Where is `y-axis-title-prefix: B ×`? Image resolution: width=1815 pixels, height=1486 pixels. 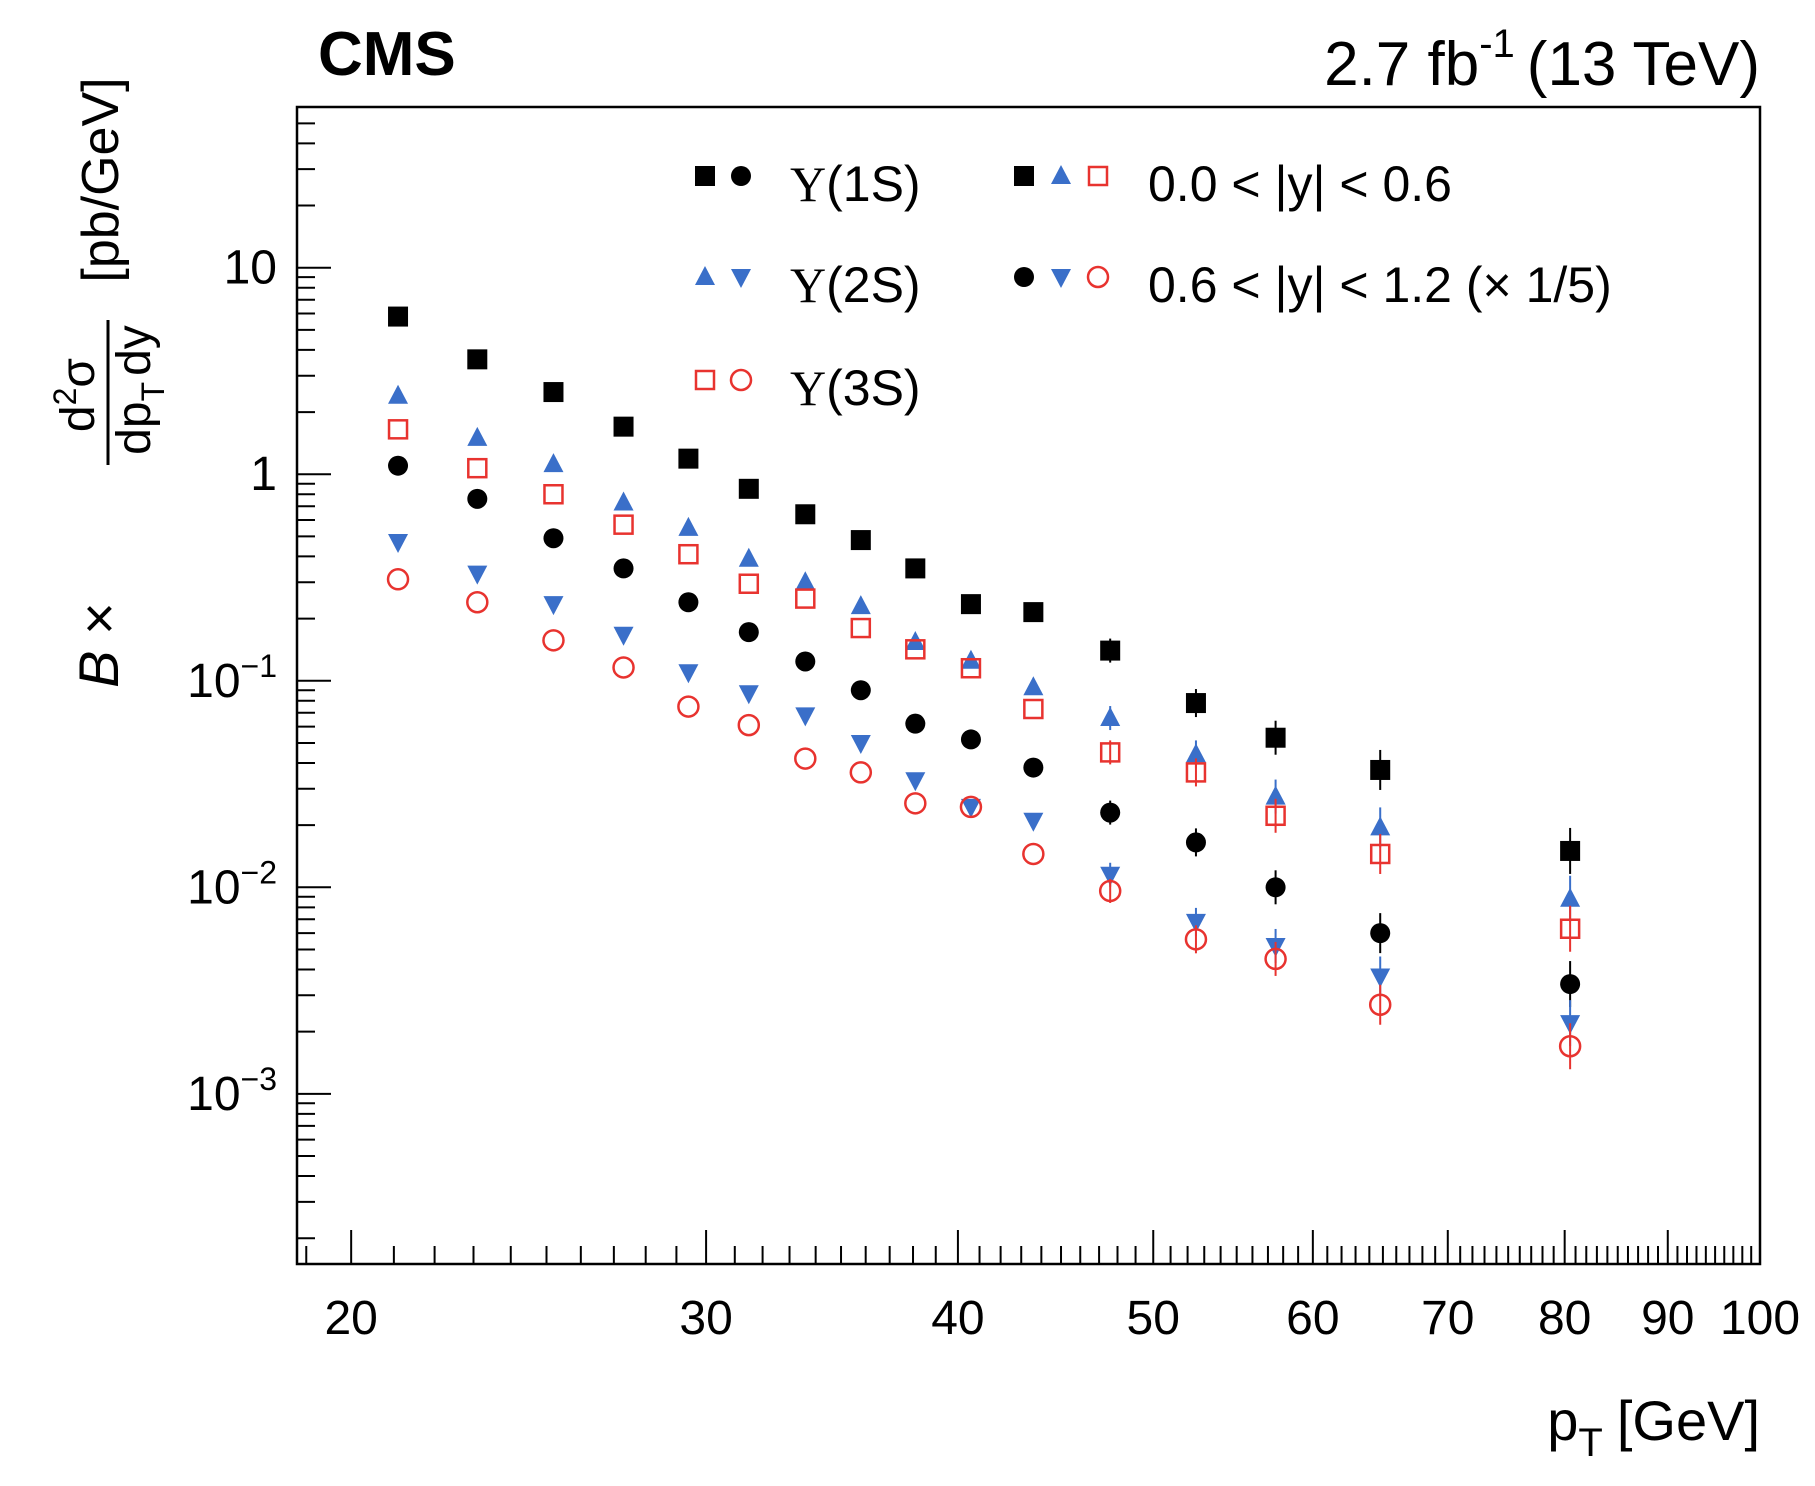
y-axis-title-prefix: B × is located at coordinates (98, 645).